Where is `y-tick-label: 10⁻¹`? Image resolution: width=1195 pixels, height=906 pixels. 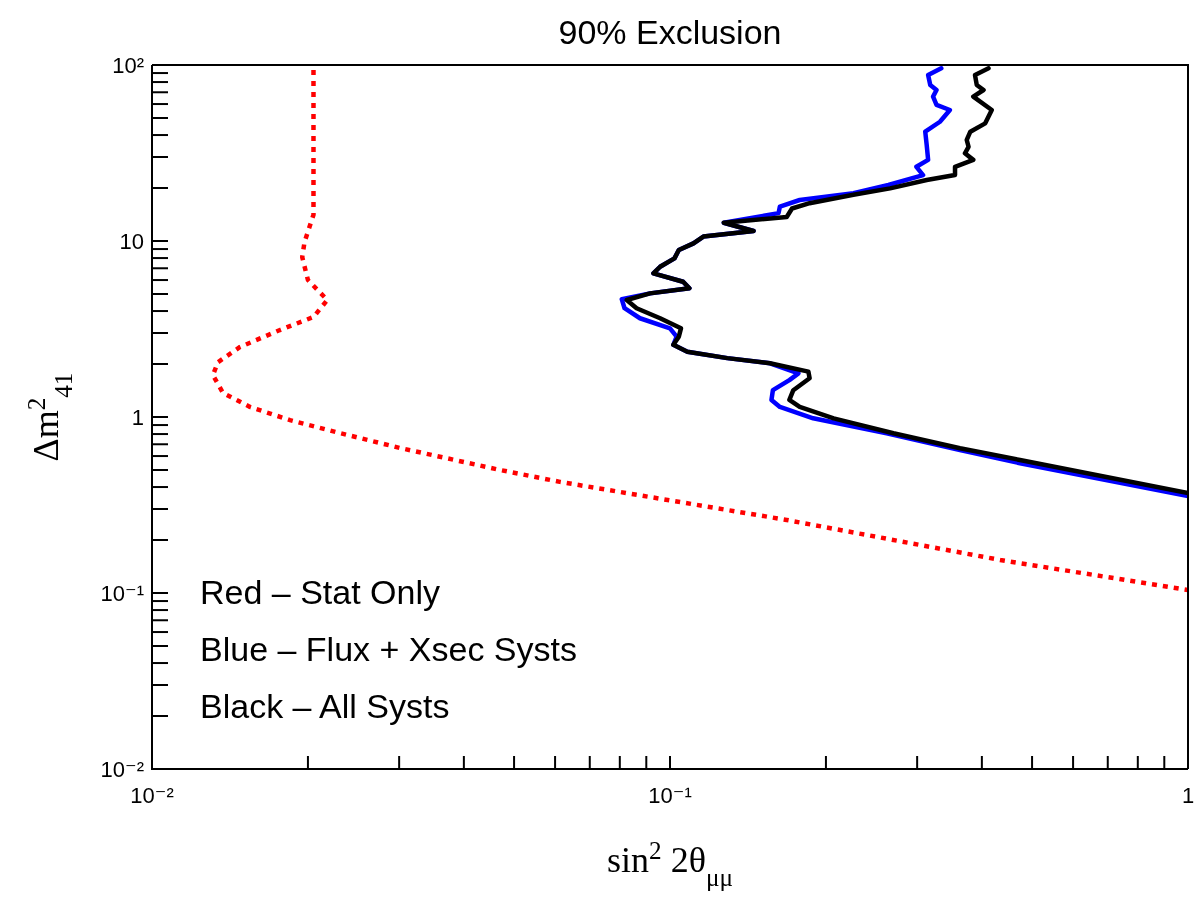 y-tick-label: 10⁻¹ is located at coordinates (122, 593).